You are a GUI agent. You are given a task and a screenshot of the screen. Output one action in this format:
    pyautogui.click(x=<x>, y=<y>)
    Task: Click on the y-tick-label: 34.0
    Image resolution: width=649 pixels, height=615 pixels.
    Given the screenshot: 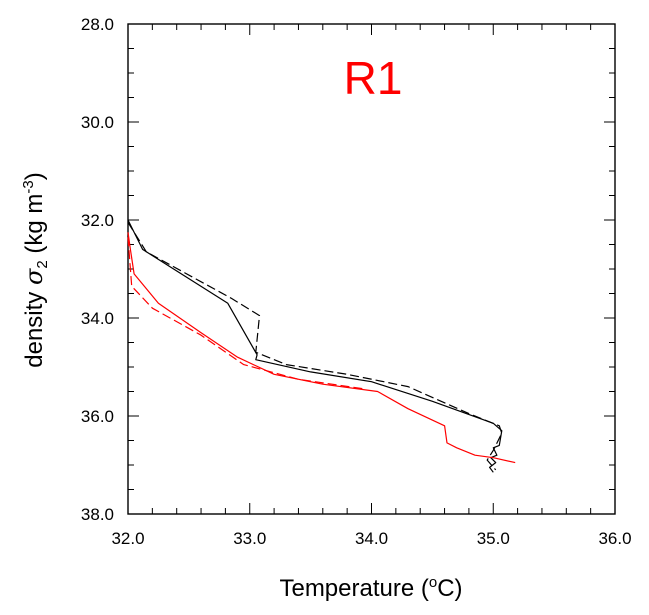 What is the action you would take?
    pyautogui.click(x=97, y=318)
    